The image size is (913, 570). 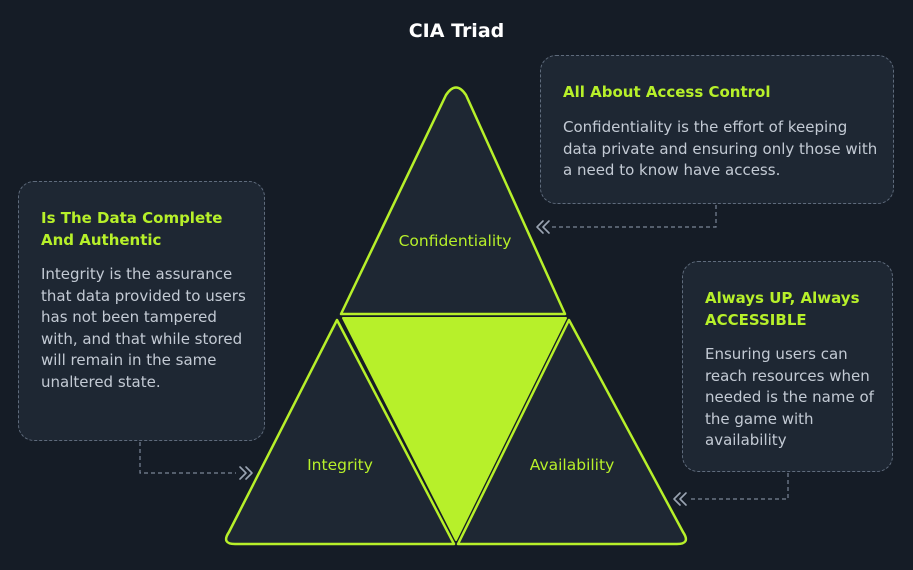 I want to click on integrity-connector, so click(x=187, y=458).